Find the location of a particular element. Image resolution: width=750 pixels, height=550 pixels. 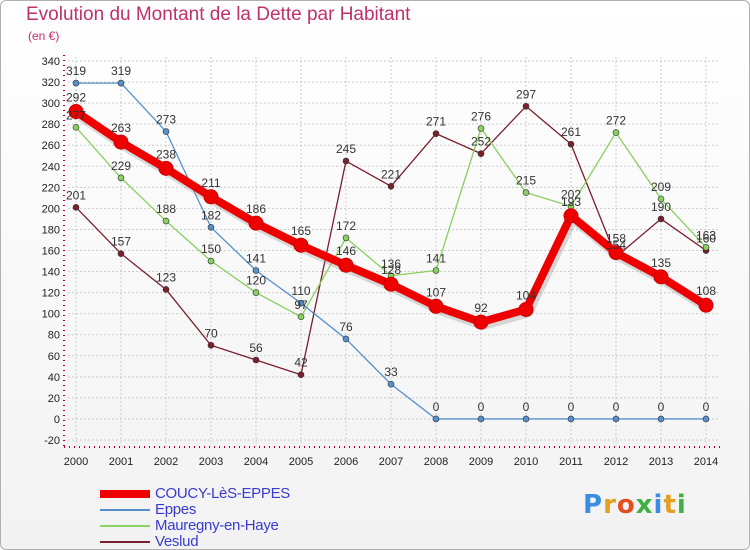

y-tick-label: 200 is located at coordinates (51, 209).